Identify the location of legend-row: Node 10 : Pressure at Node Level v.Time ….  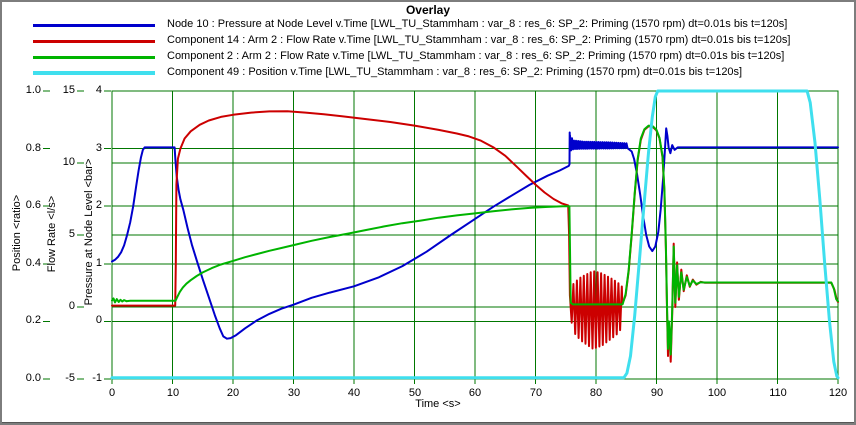
(428, 25).